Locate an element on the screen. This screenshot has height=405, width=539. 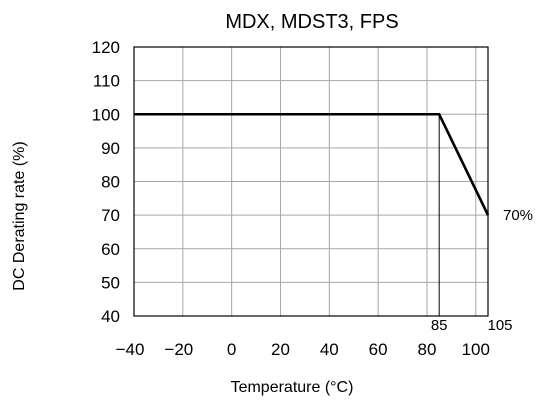
y-tick-label: 80 is located at coordinates (110, 182).